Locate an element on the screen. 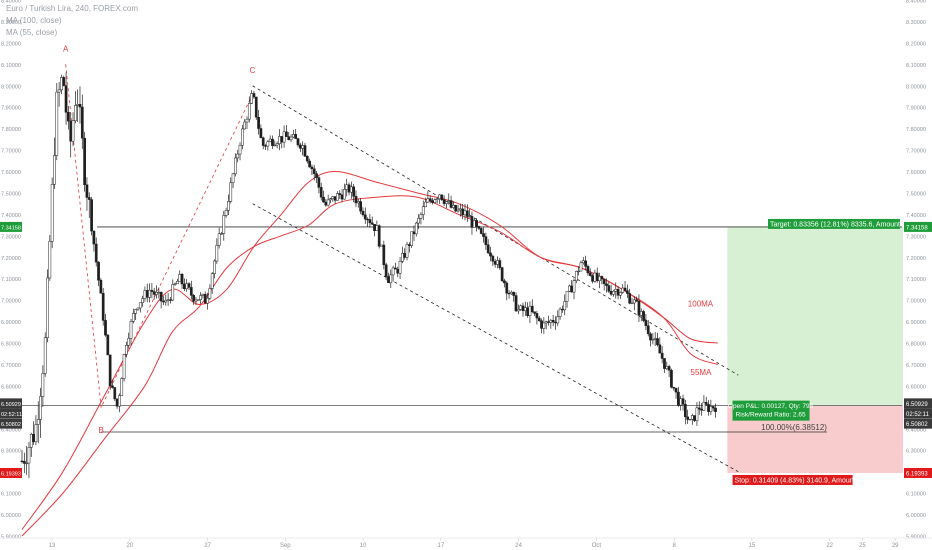 This screenshot has height=550, width=932. y-tick-left: 7.70000 is located at coordinates (11, 152).